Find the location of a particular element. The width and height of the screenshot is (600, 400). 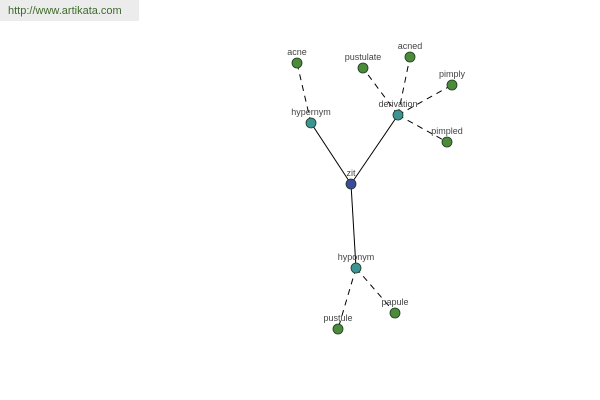

node-label-papule: papule is located at coordinates (394, 302).